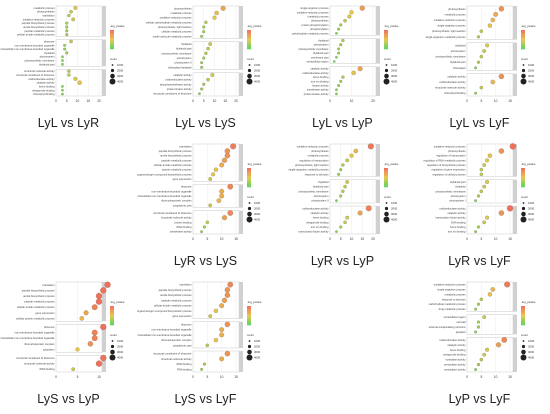 Image resolution: width=550 pixels, height=414 pixels. I want to click on term-label: photosystem II, so click(320, 201).